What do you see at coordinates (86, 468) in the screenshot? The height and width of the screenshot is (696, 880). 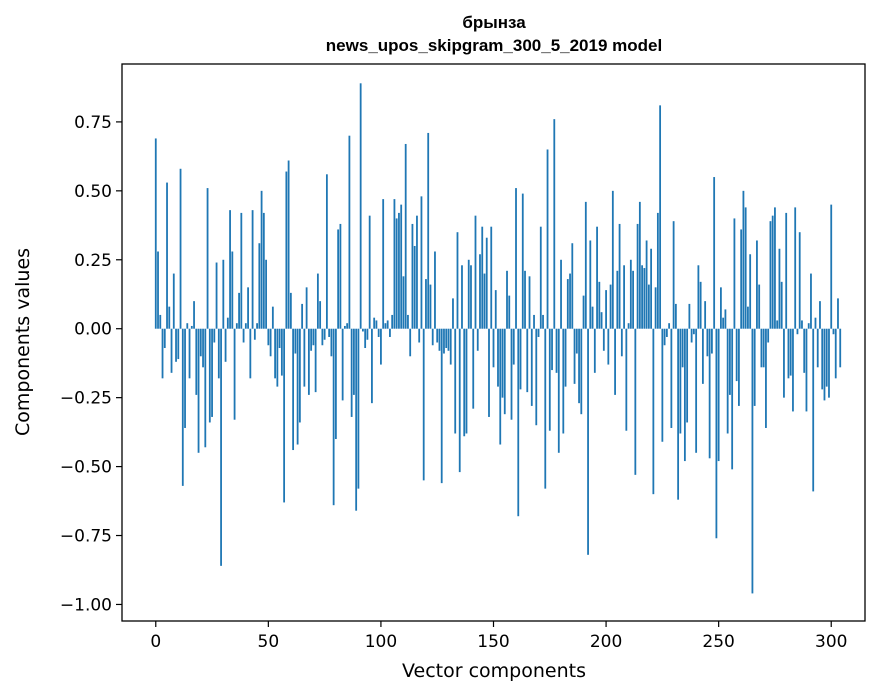 I see `y-tick-label: −0.50` at bounding box center [86, 468].